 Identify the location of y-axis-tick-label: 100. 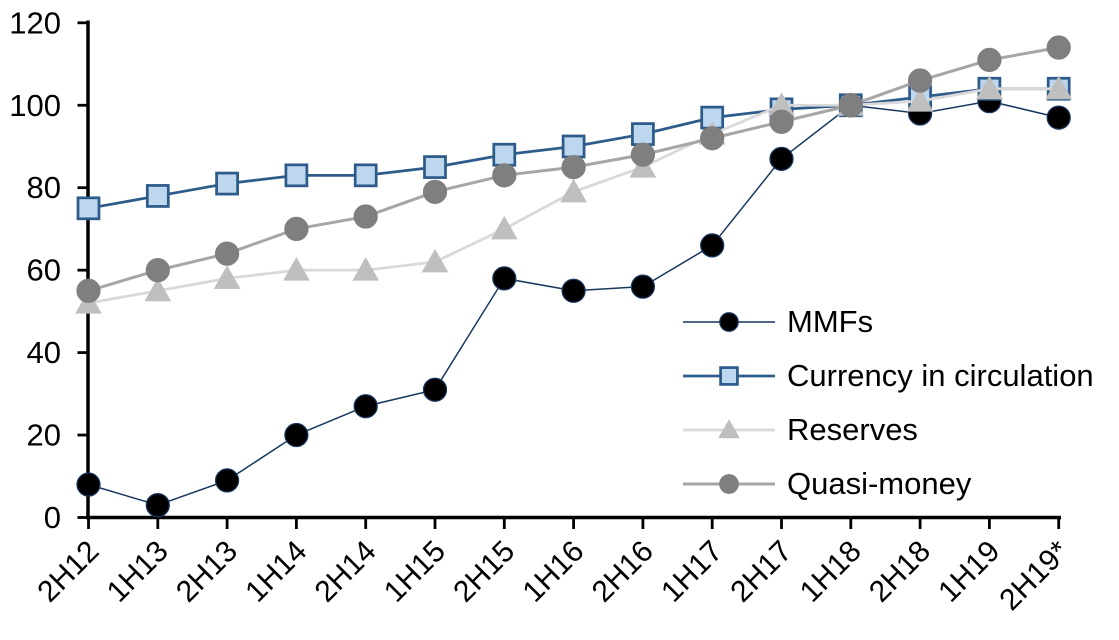
(35, 105).